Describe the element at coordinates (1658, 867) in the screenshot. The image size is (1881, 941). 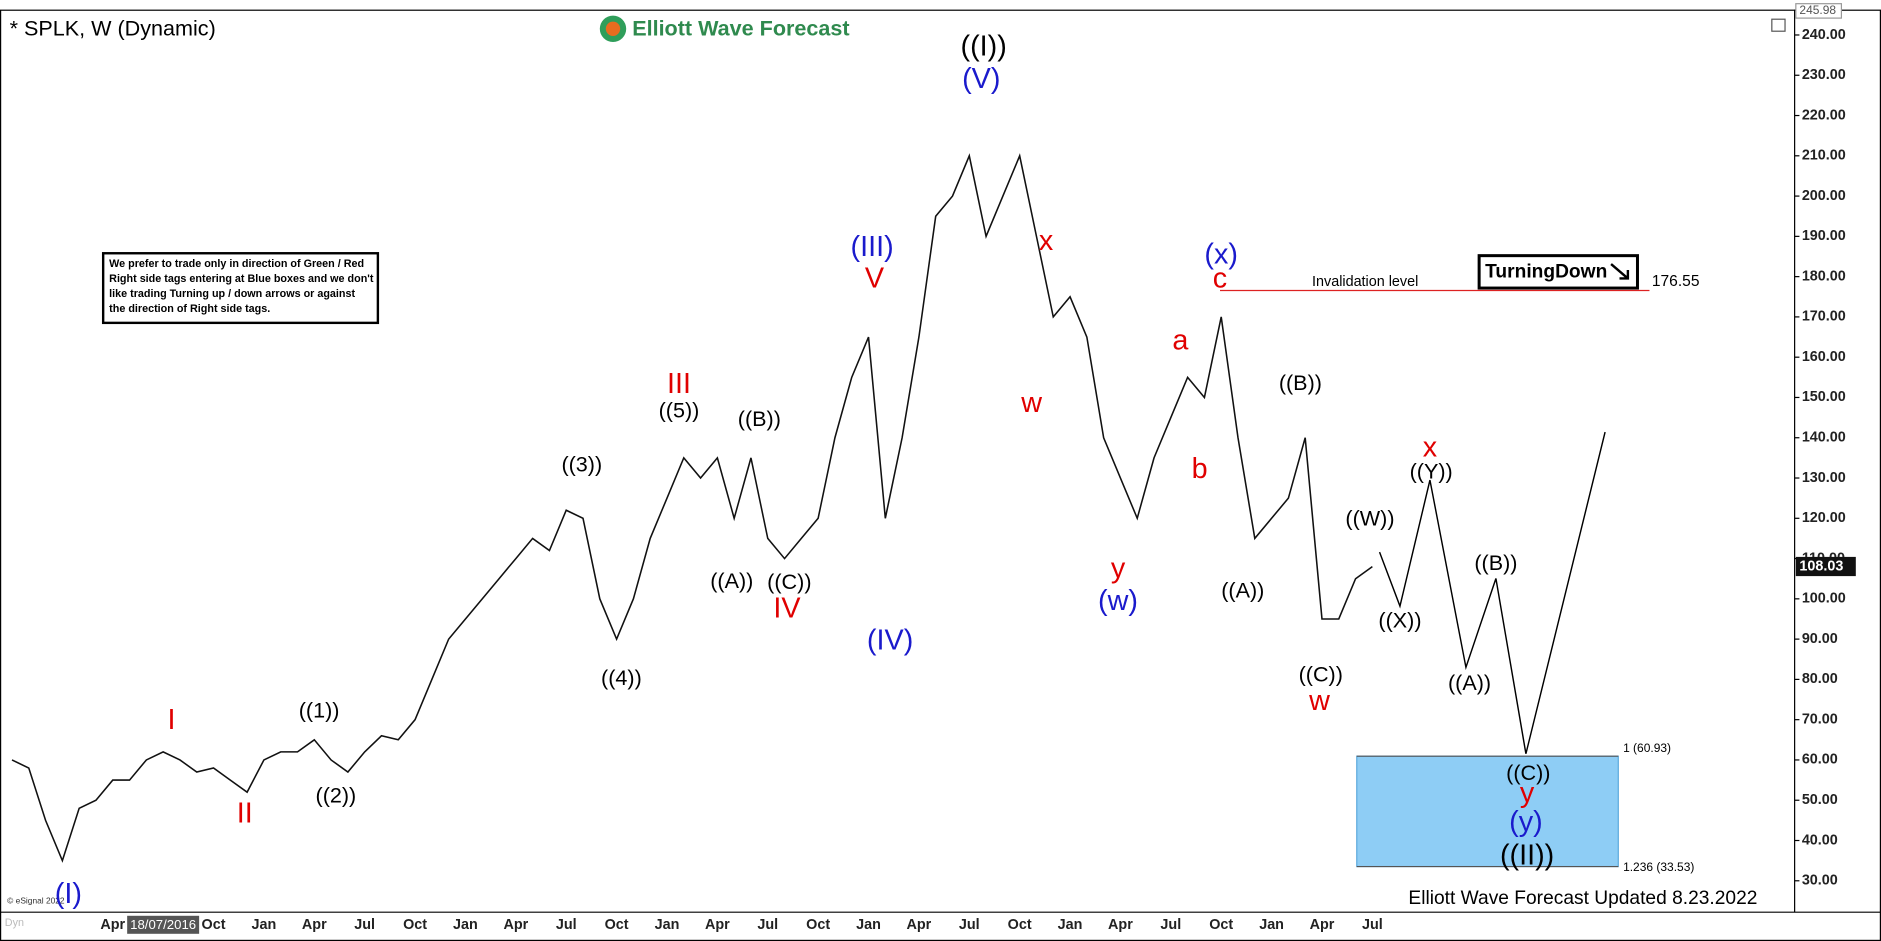
I see `fib-label: 1.236 (33.53)` at that location.